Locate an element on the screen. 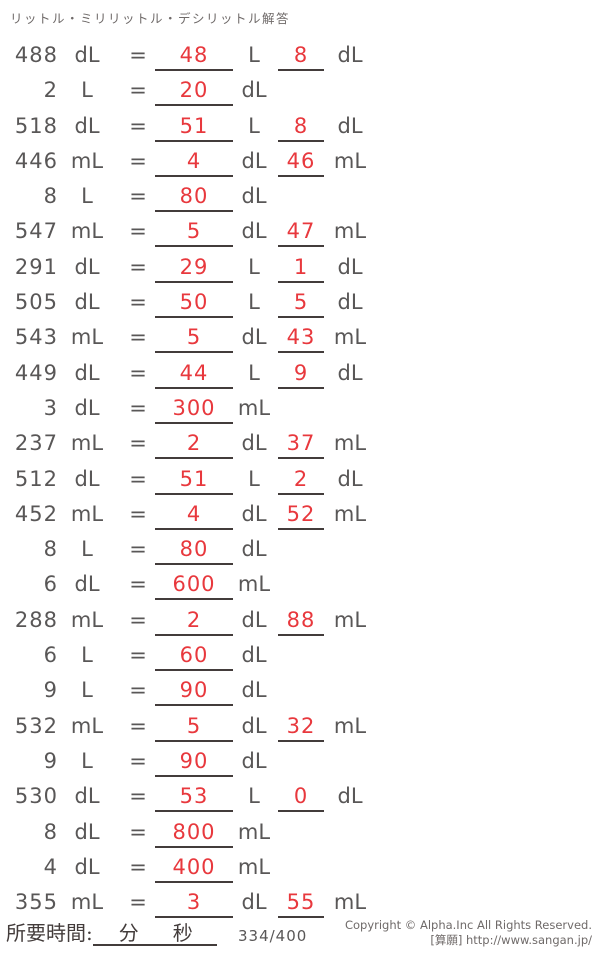 The width and height of the screenshot is (600, 956). seconds-label: 秒 is located at coordinates (182, 933).